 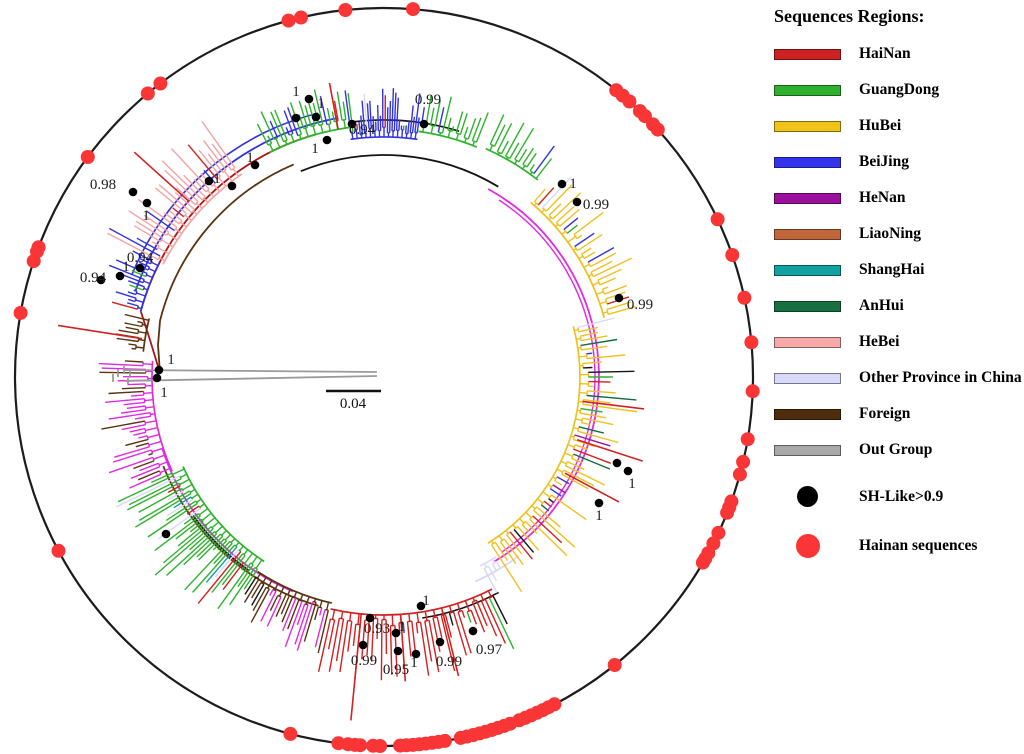 What do you see at coordinates (890, 233) in the screenshot?
I see `legend-item-label: LiaoNing` at bounding box center [890, 233].